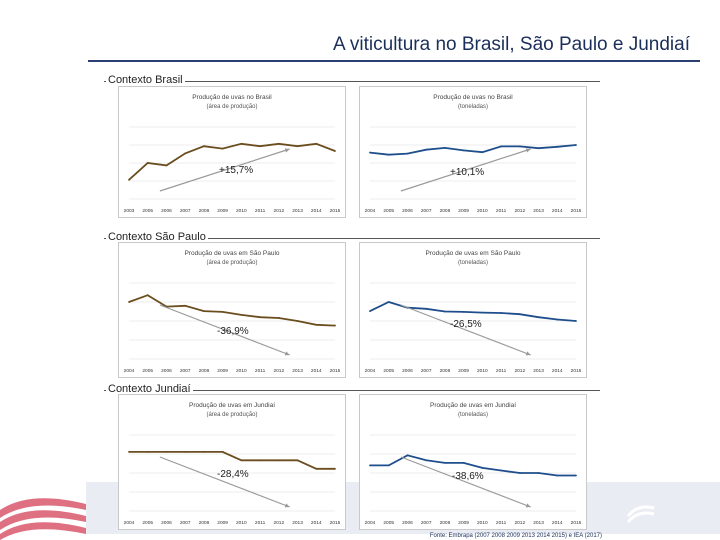  What do you see at coordinates (232, 97) in the screenshot?
I see `chart-title: Produção de uvas no Brasil` at bounding box center [232, 97].